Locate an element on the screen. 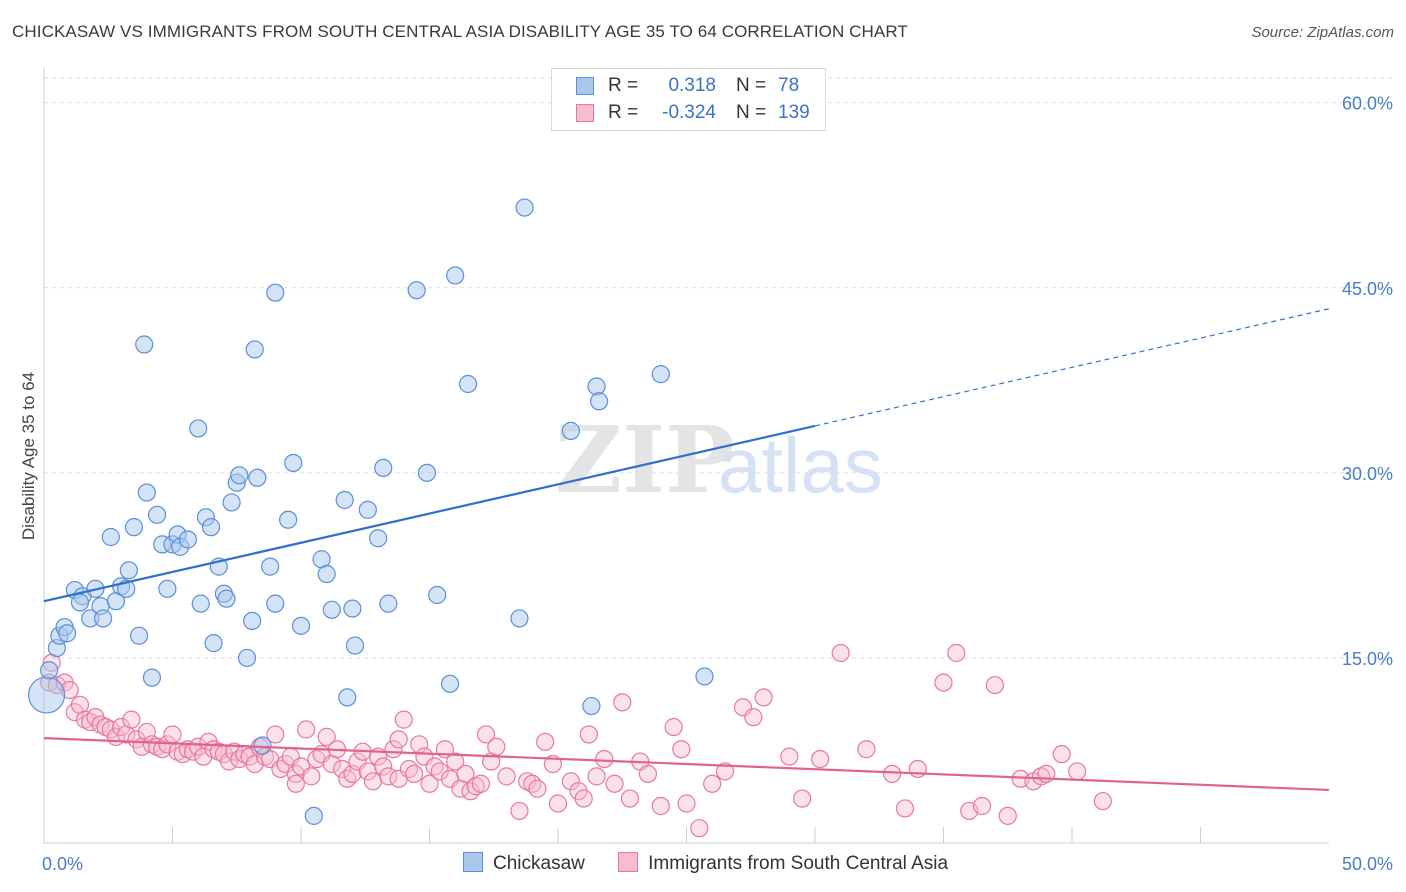 This screenshot has height=892, width=1406. legend-item-chickasaw: Chickasaw is located at coordinates (524, 863).